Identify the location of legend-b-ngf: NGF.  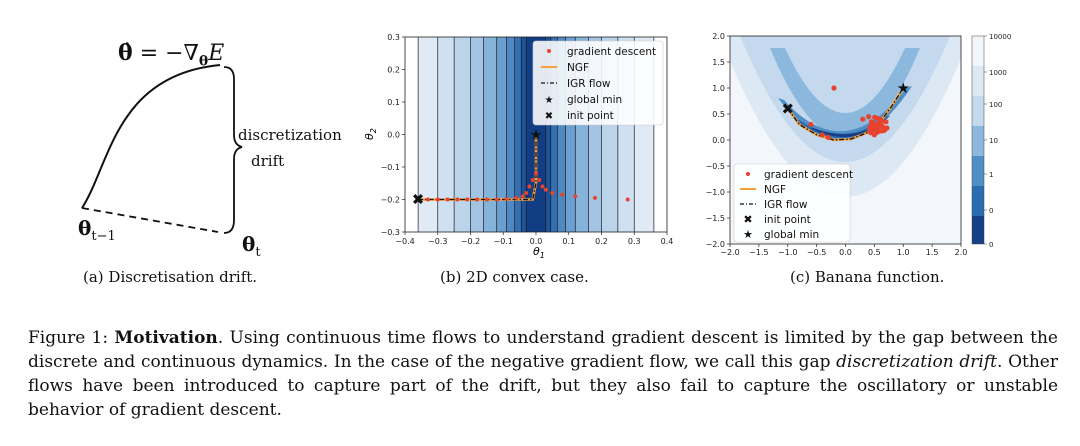
(578, 68).